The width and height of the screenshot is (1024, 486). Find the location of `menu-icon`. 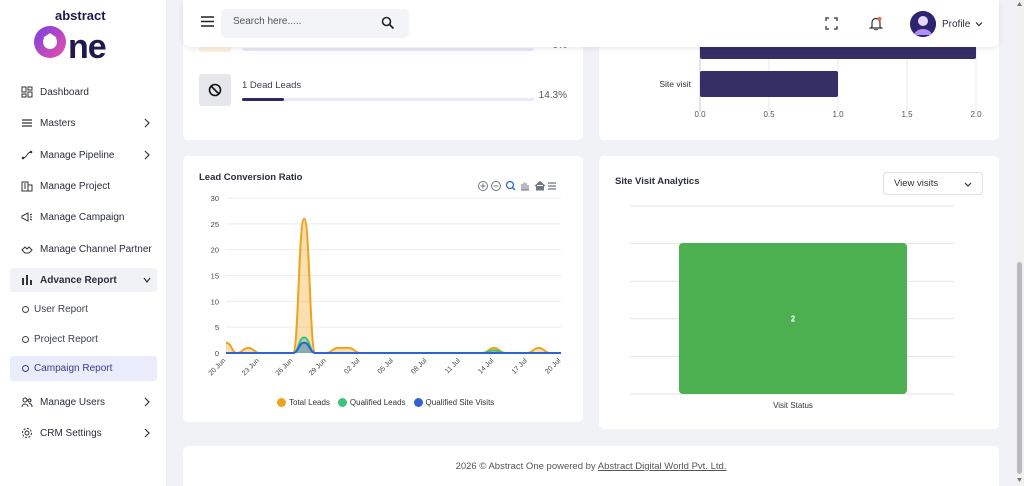

menu-icon is located at coordinates (552, 186).